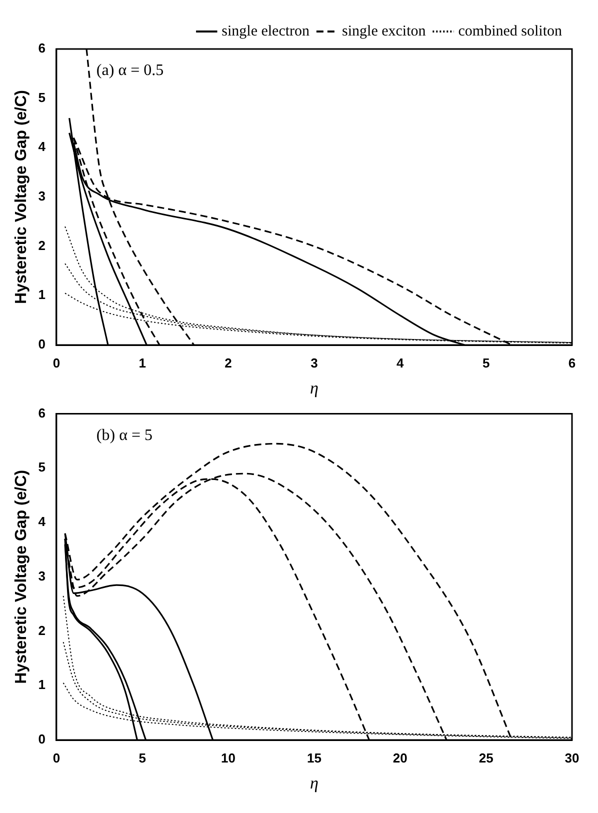 This screenshot has height=813, width=598. What do you see at coordinates (130, 71) in the screenshot?
I see `annotation: (a) α = 0.5` at bounding box center [130, 71].